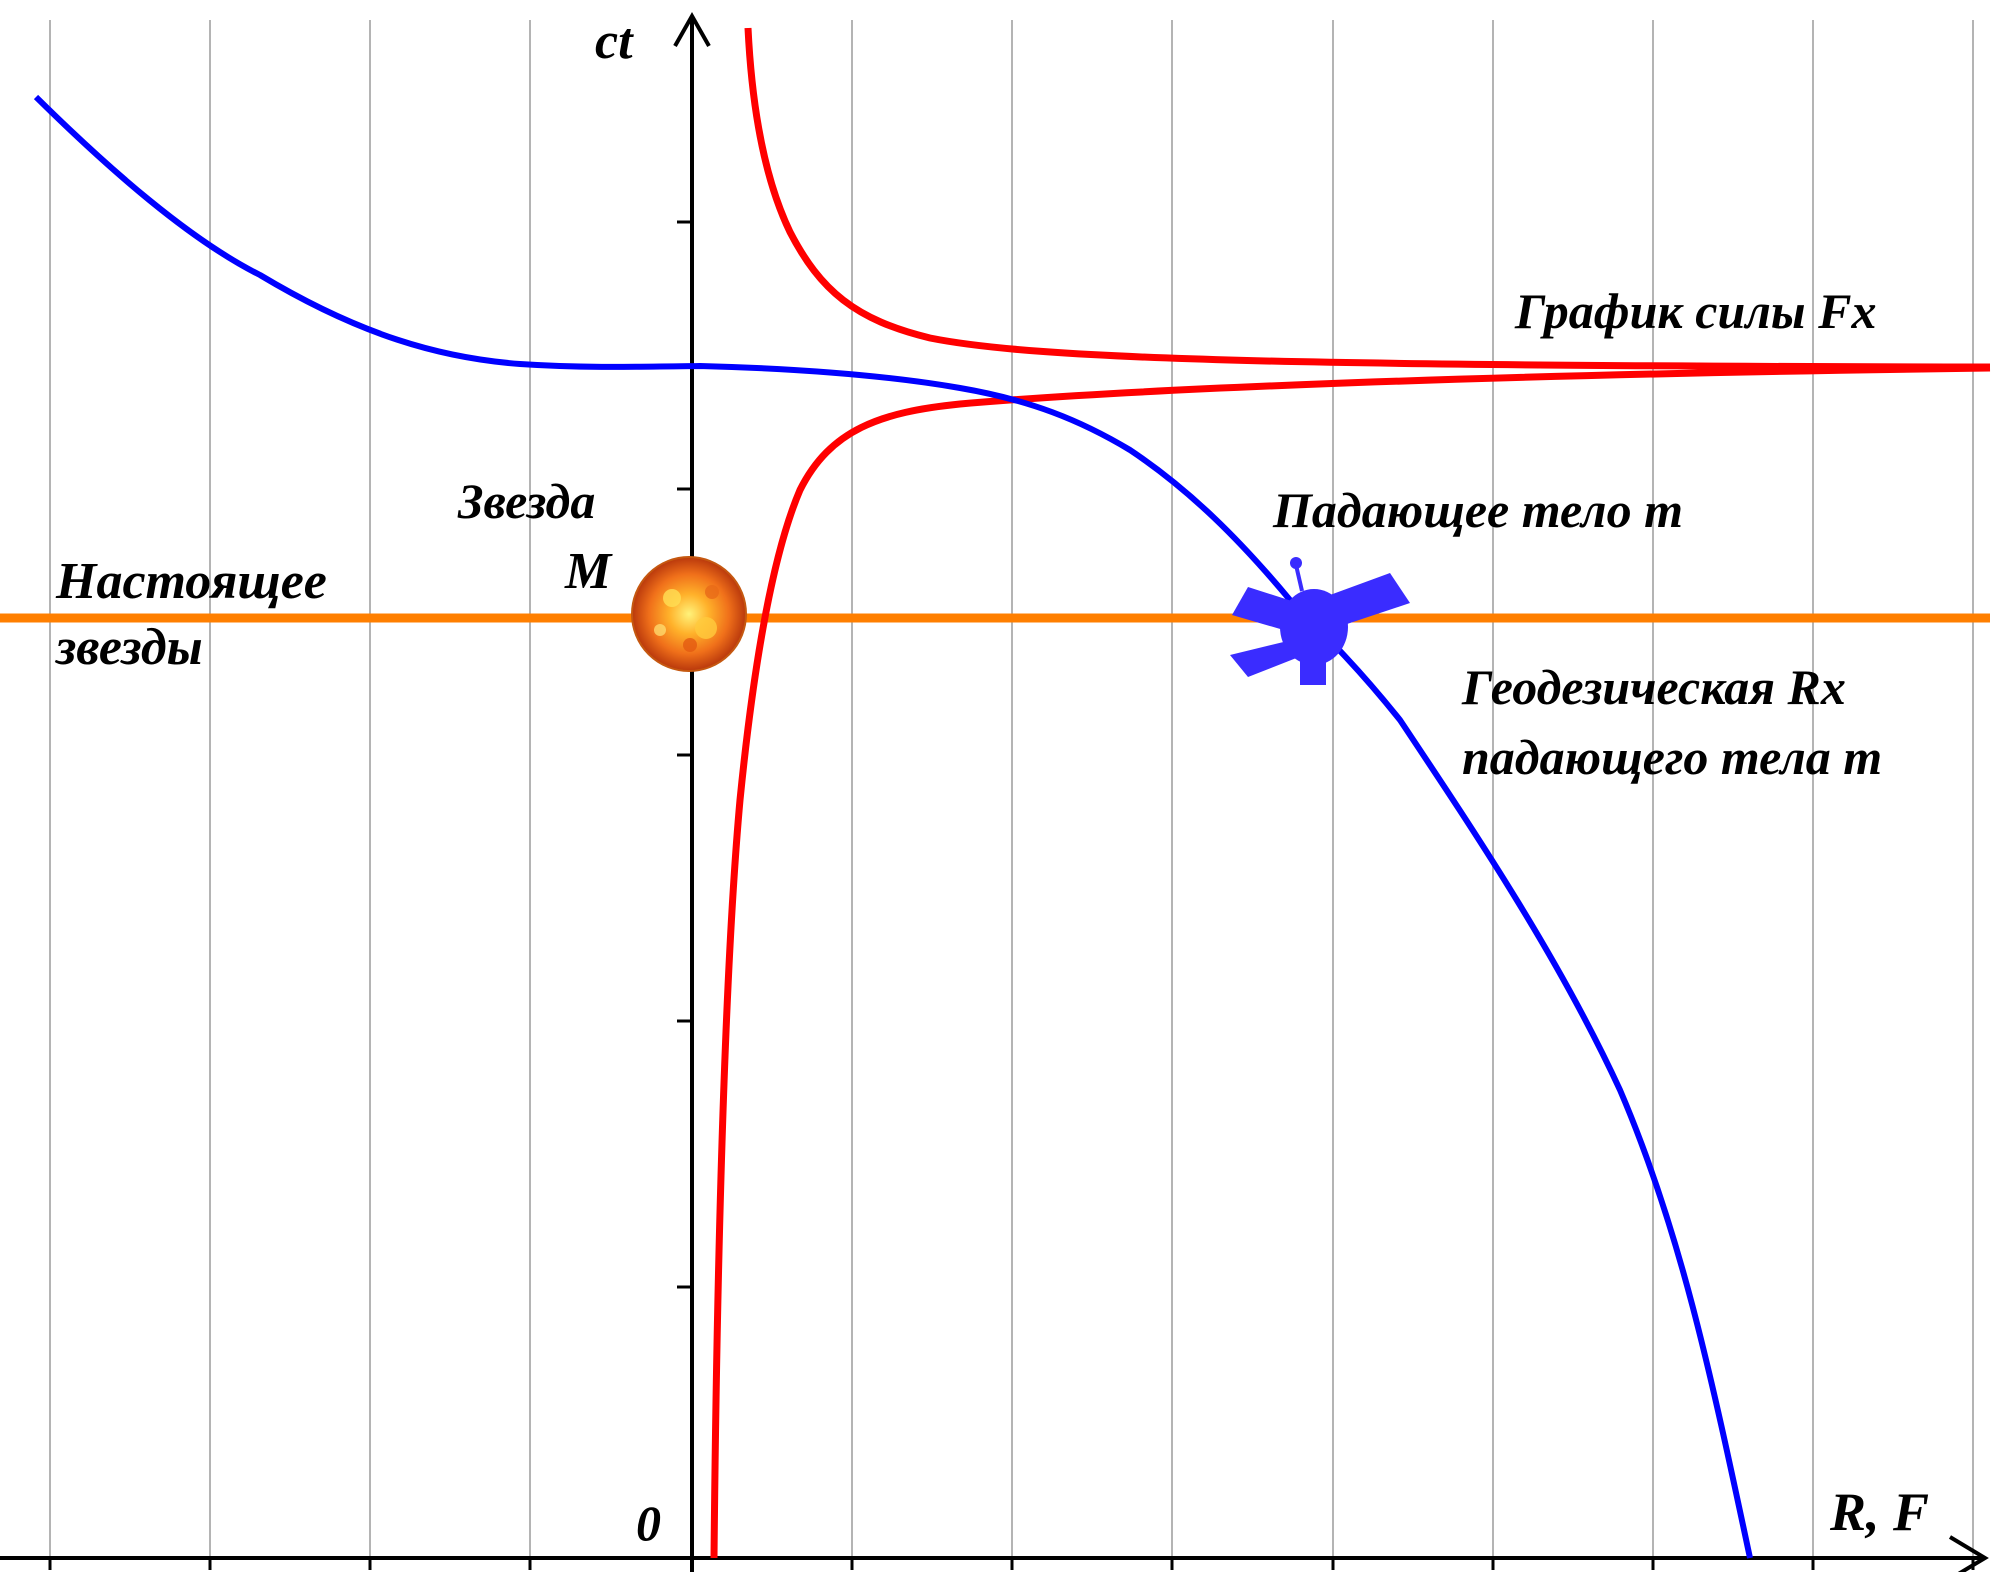 This screenshot has height=1572, width=2000. Describe the element at coordinates (1879, 1512) in the screenshot. I see `x-axis-label: R, F` at that location.